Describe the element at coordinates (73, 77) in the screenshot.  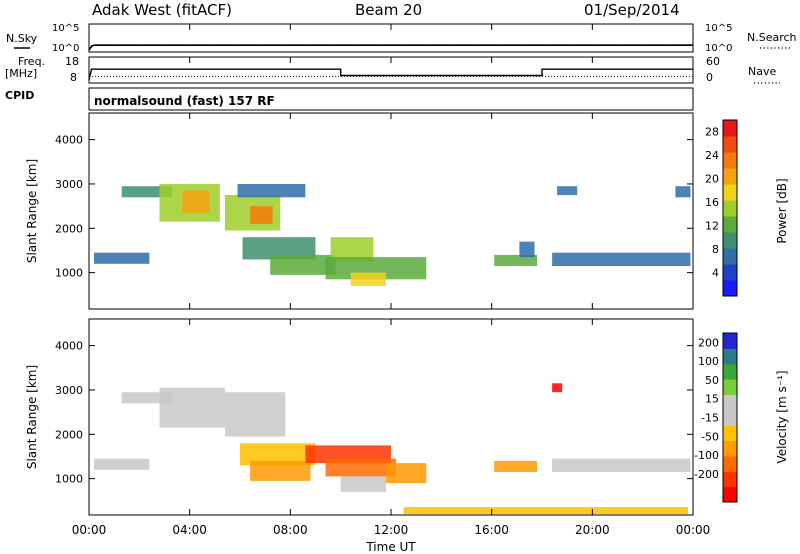
I see `freq-tick-8: 8` at that location.